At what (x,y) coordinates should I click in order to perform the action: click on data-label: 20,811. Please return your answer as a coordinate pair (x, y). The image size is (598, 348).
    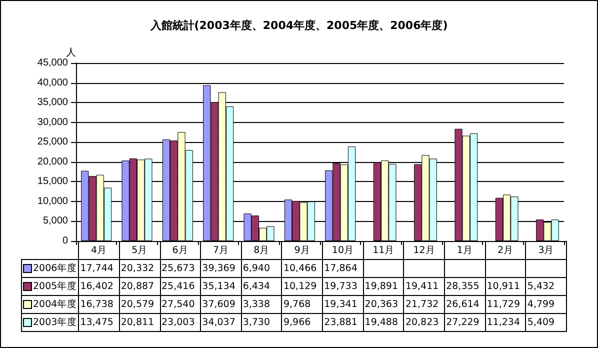
    Looking at the image, I should click on (139, 323).